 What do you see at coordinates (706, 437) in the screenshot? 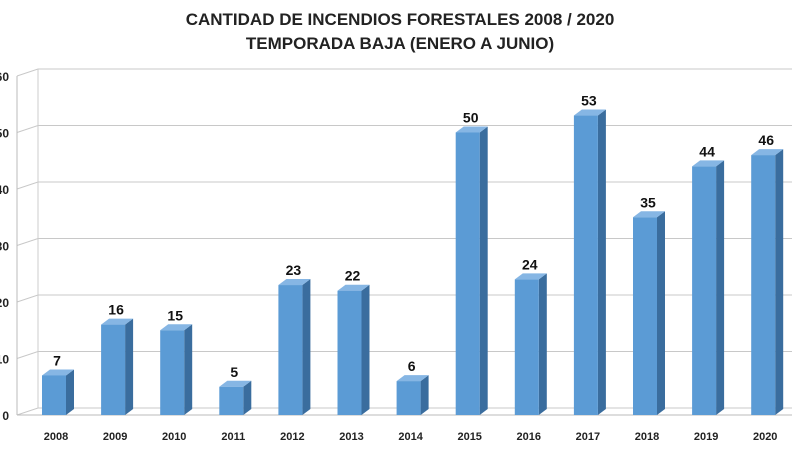
I see `x-tick-label: 2019` at bounding box center [706, 437].